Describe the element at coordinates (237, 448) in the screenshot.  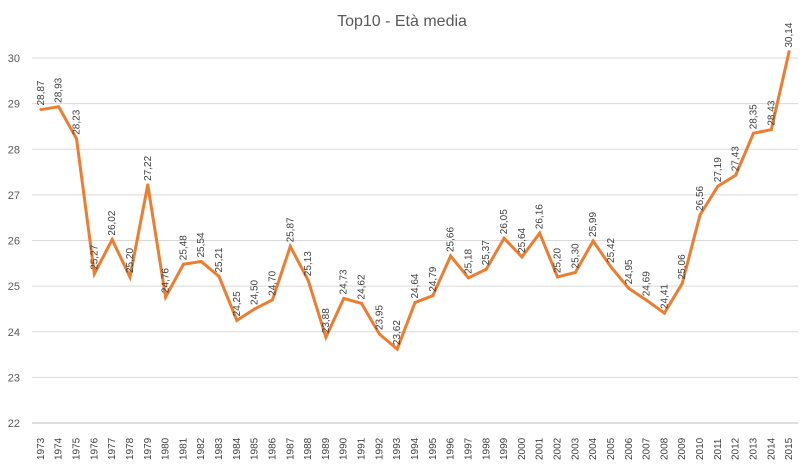
I see `x-tick-label: 1984` at that location.